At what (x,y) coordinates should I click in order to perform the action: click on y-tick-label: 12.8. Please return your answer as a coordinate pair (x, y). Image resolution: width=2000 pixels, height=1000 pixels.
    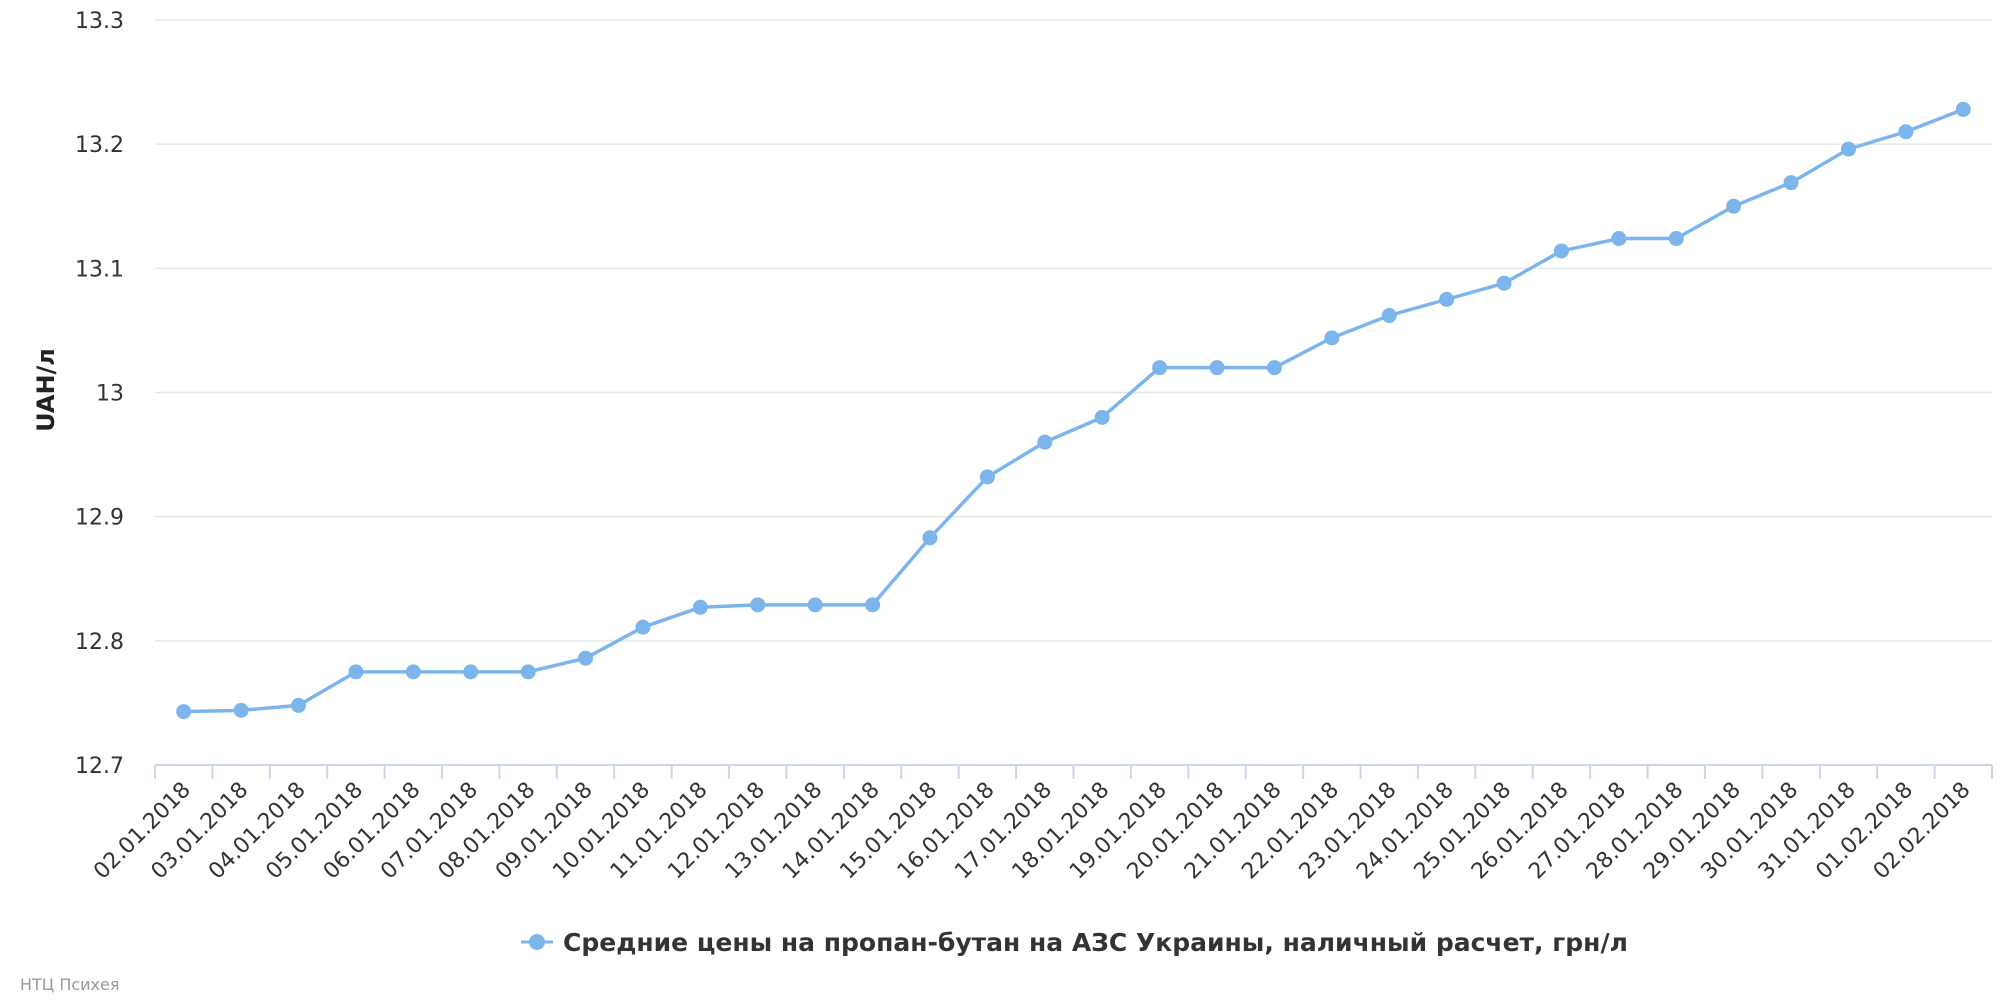
    Looking at the image, I should click on (99, 642).